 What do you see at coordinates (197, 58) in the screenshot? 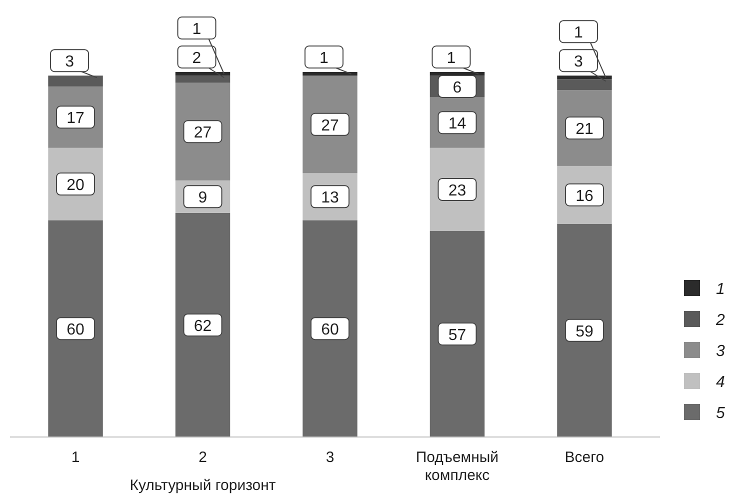
I see `data-label: 2` at bounding box center [197, 58].